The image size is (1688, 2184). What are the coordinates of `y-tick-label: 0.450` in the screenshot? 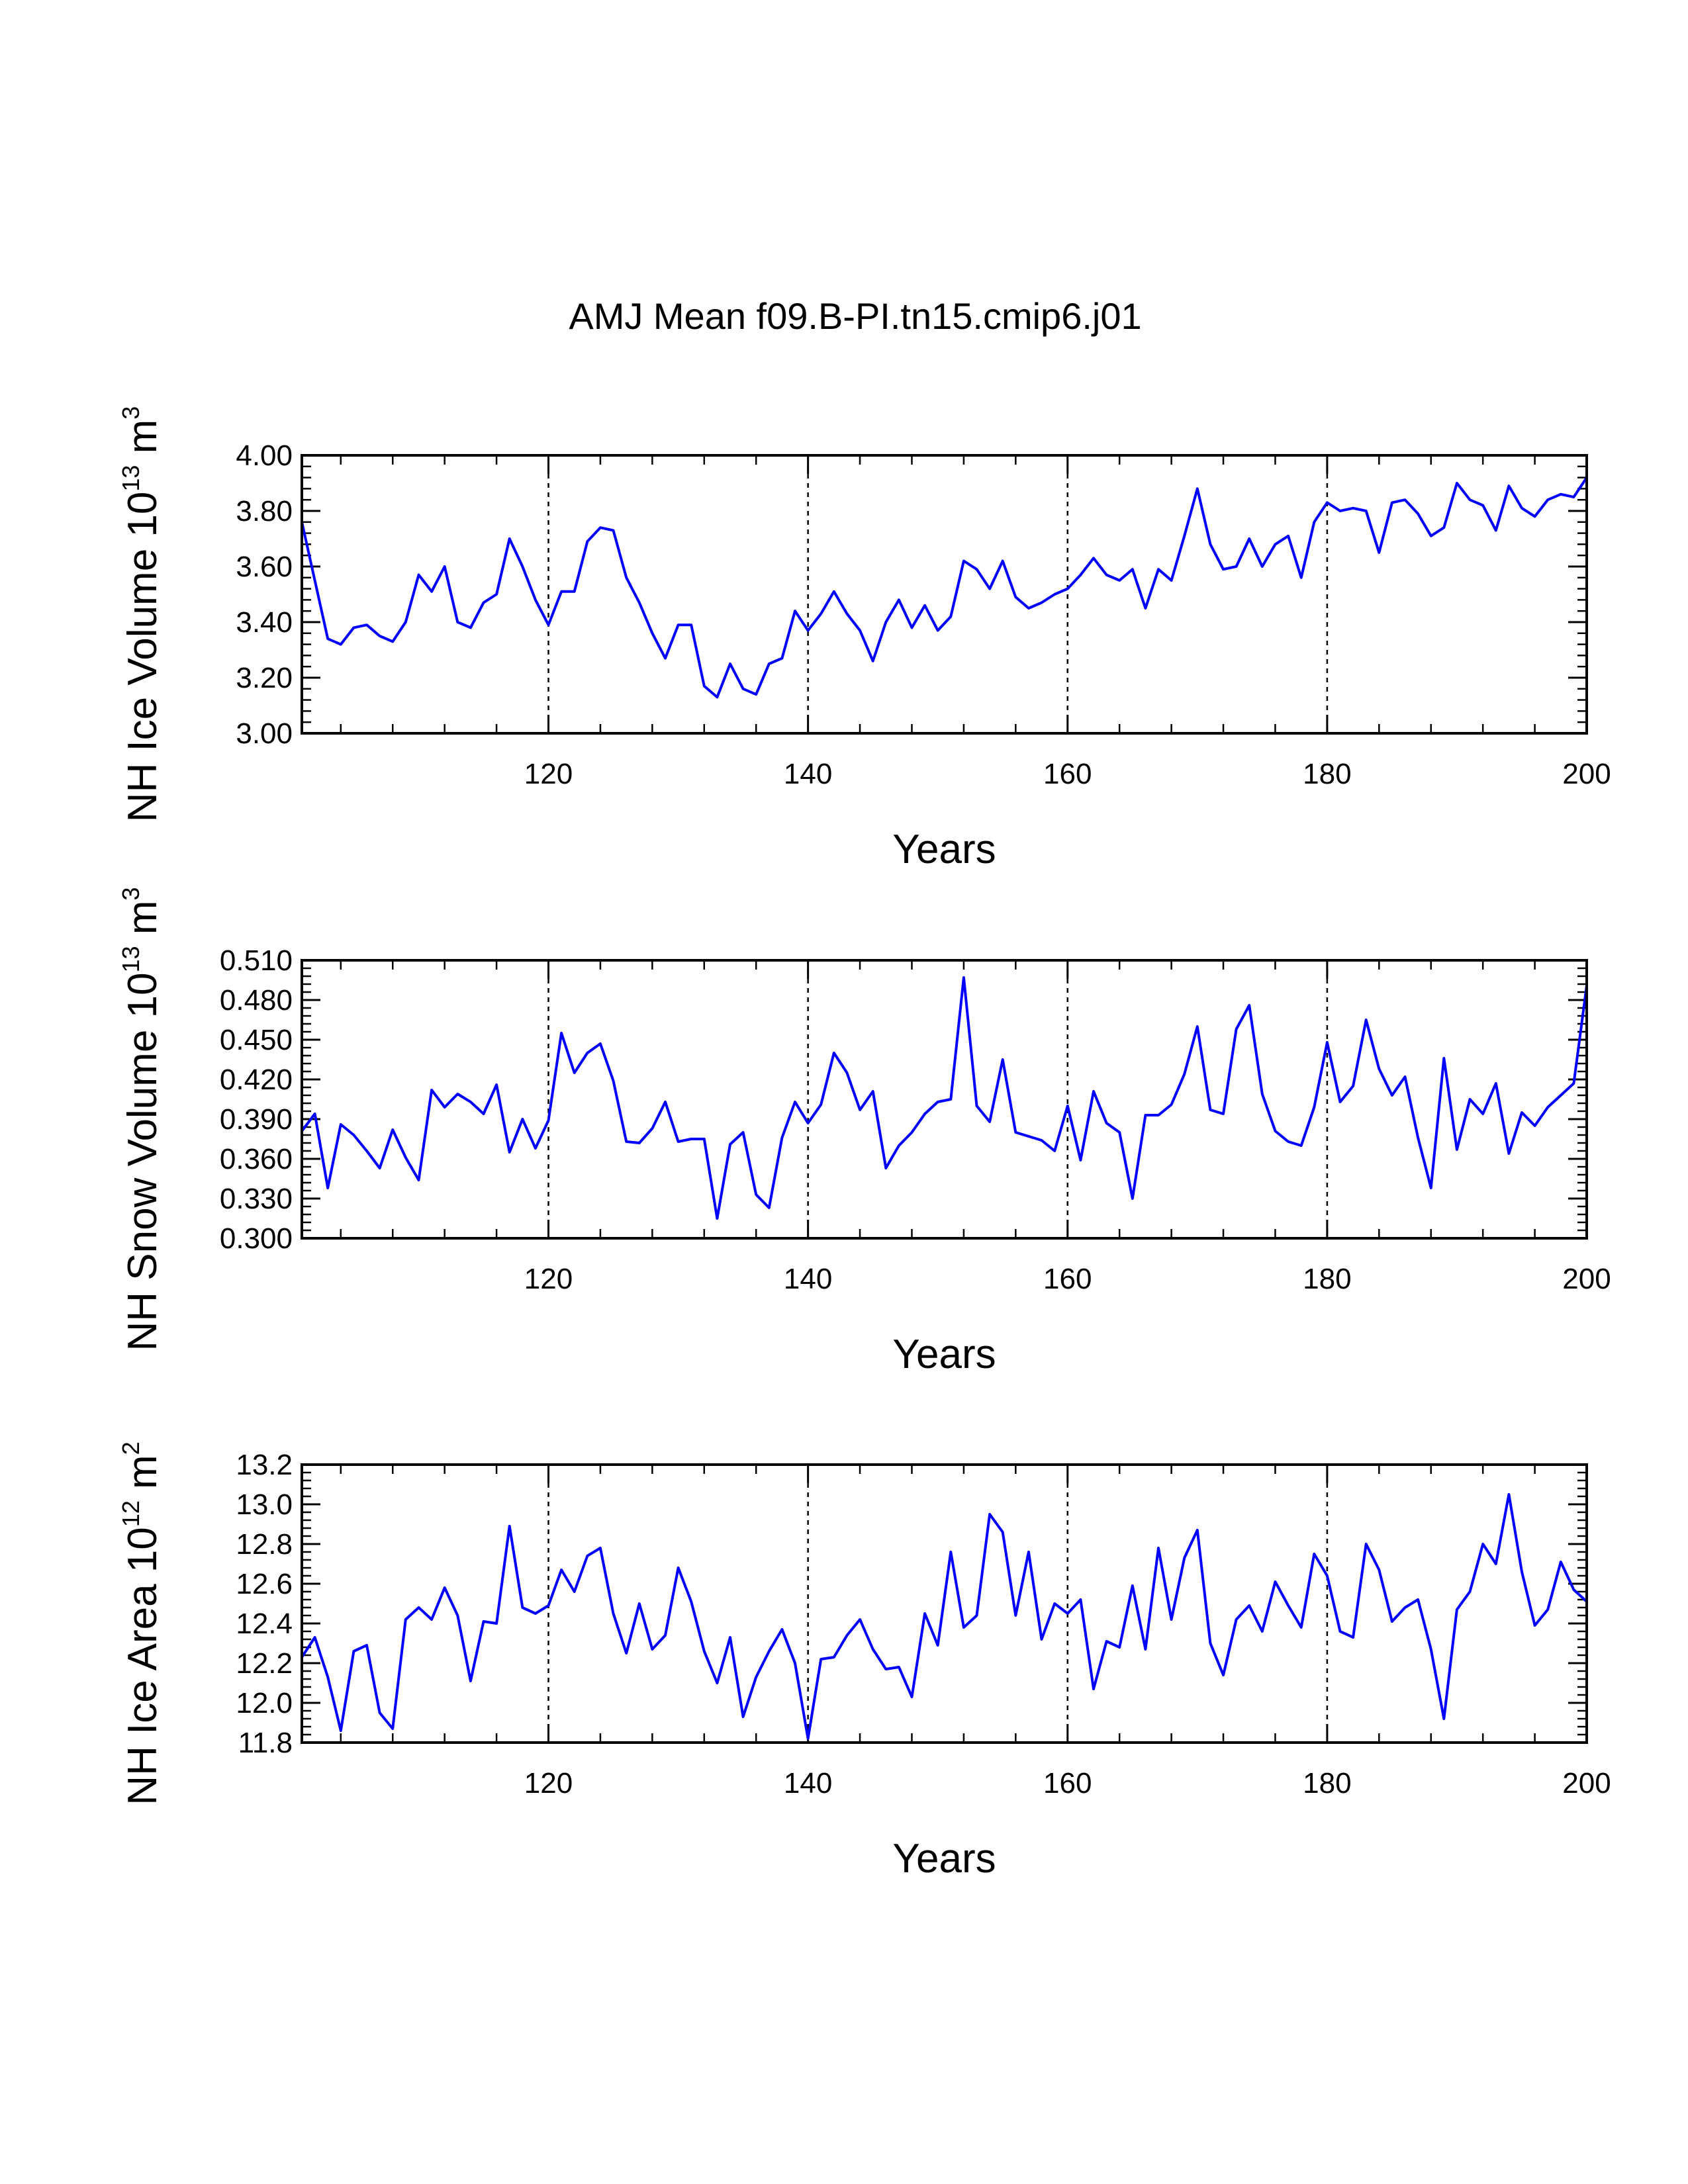 It's located at (256, 1040).